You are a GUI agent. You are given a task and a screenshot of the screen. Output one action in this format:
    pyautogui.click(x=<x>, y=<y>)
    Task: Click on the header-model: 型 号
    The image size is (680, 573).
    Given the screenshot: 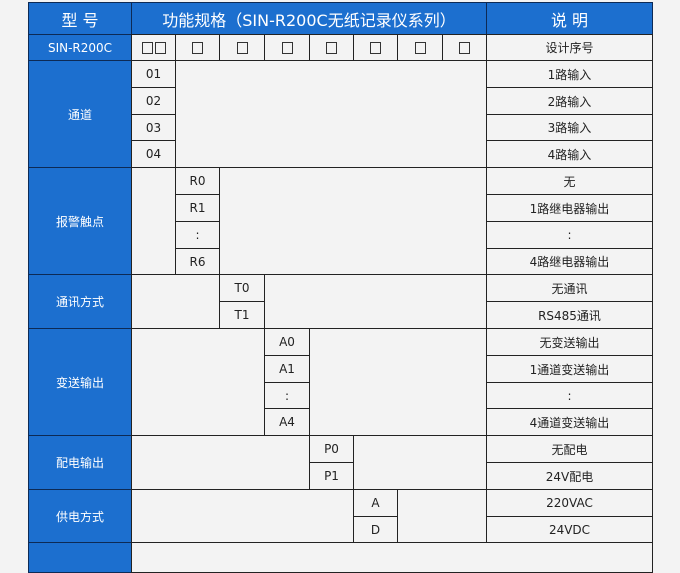 What is the action you would take?
    pyautogui.click(x=80, y=18)
    